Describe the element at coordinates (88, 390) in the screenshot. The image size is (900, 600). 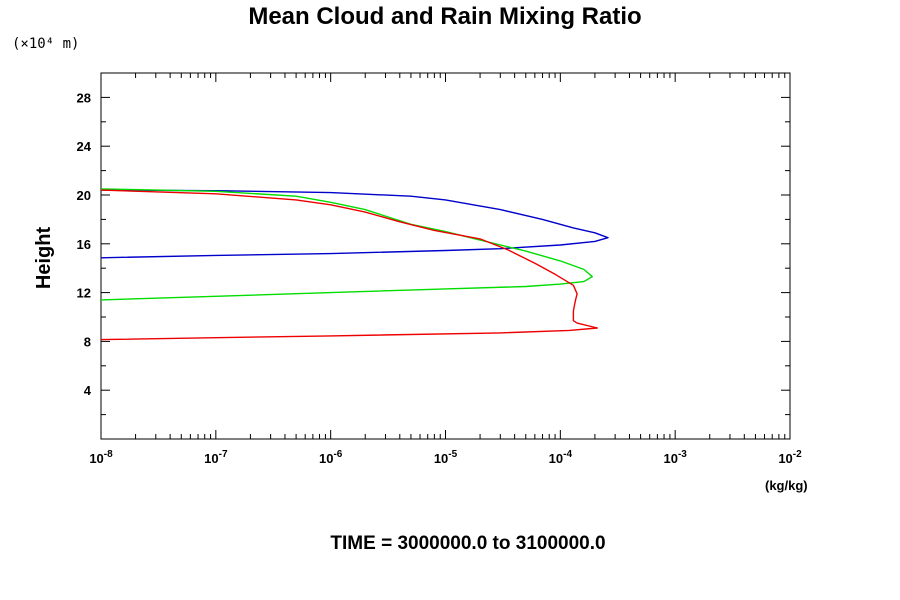
I see `y-tick-label: 4` at that location.